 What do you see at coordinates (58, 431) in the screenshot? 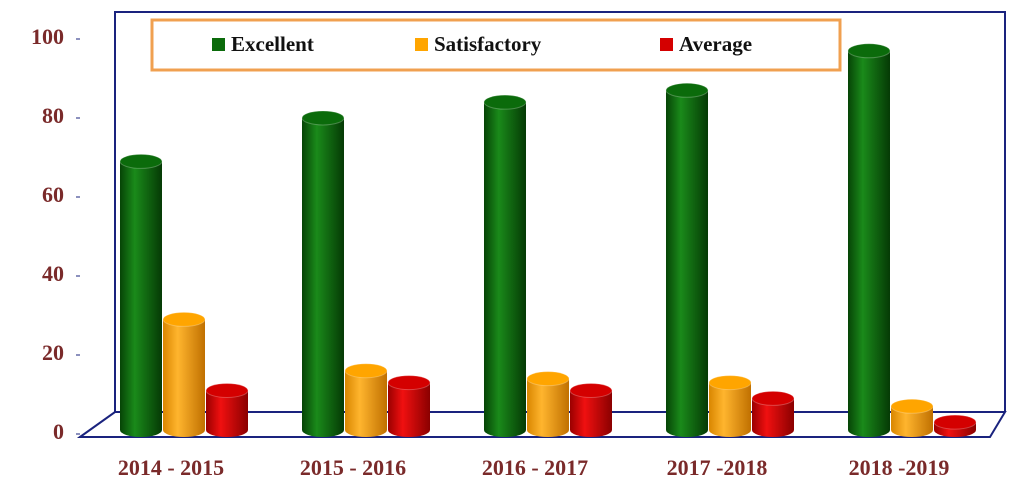
I see `y-tick-label: 0` at bounding box center [58, 431].